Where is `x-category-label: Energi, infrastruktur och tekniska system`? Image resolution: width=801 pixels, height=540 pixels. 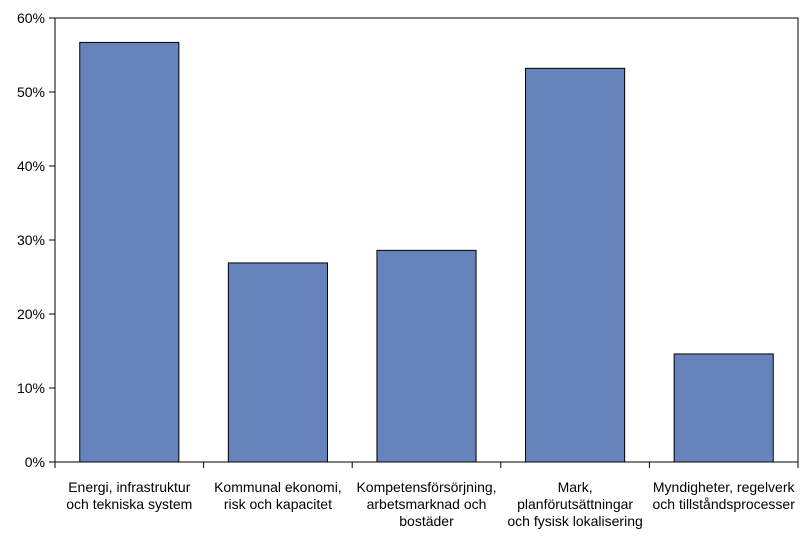 x-category-label: Energi, infrastruktur och tekniska system is located at coordinates (129, 495).